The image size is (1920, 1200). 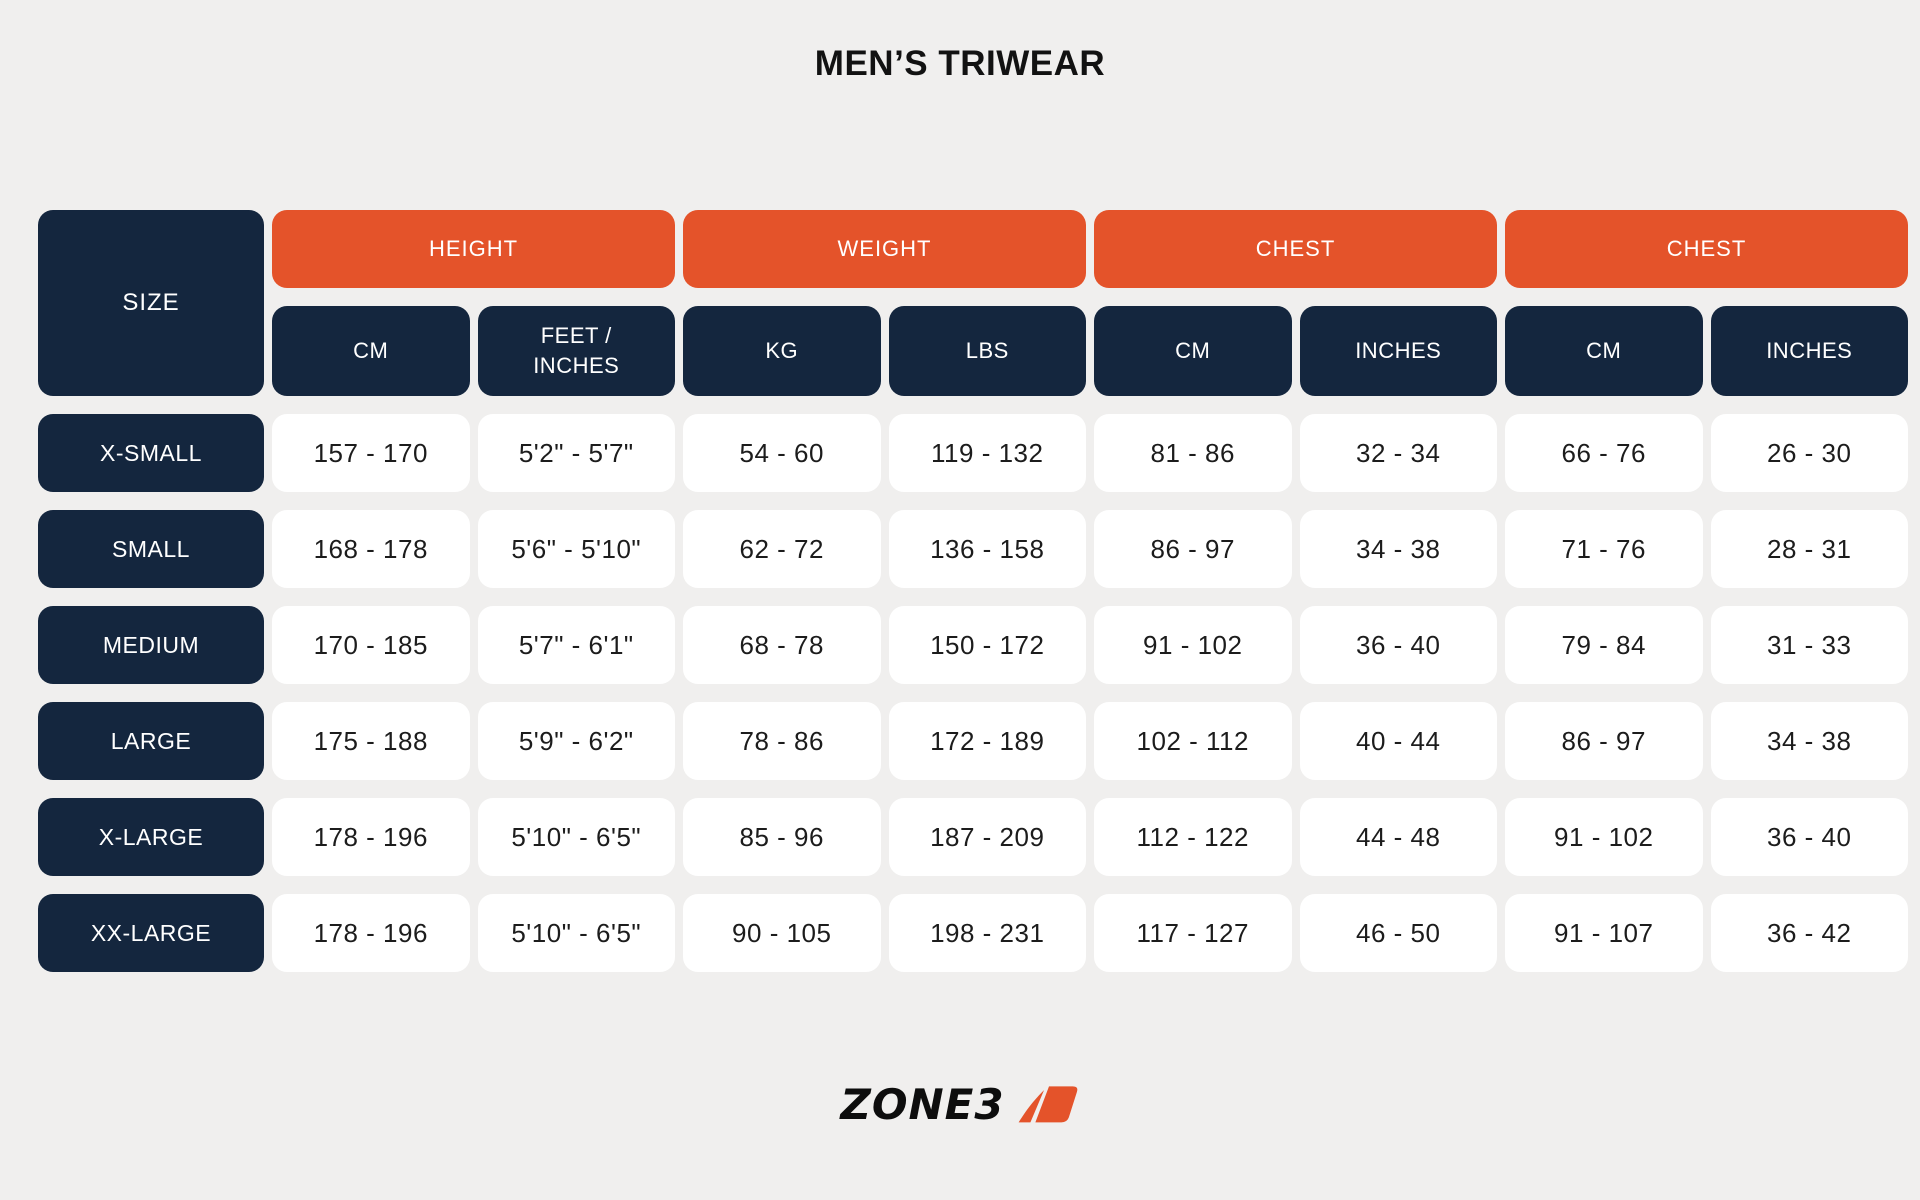 I want to click on table-cell: 5'2" - 5'7", so click(x=576, y=453).